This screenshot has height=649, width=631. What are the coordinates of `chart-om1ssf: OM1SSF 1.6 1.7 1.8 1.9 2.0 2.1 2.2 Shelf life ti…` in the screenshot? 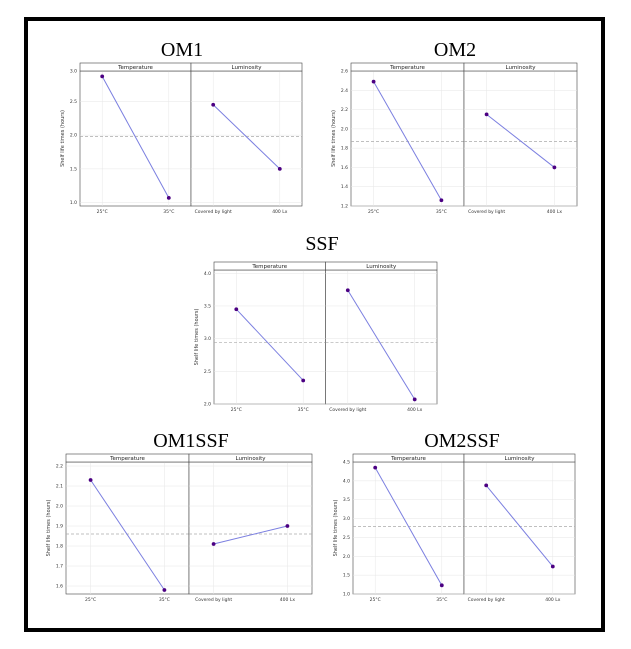 It's located at (179, 516).